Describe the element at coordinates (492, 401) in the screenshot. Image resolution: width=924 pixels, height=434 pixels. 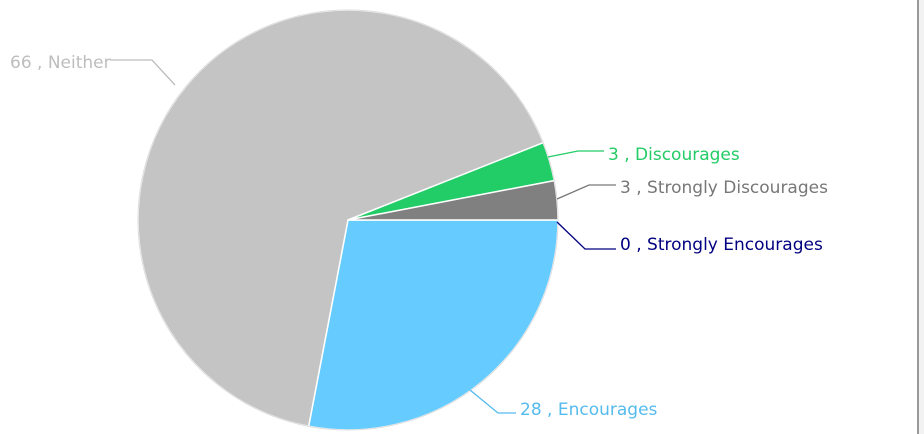
I see `leader-line-encourages` at that location.